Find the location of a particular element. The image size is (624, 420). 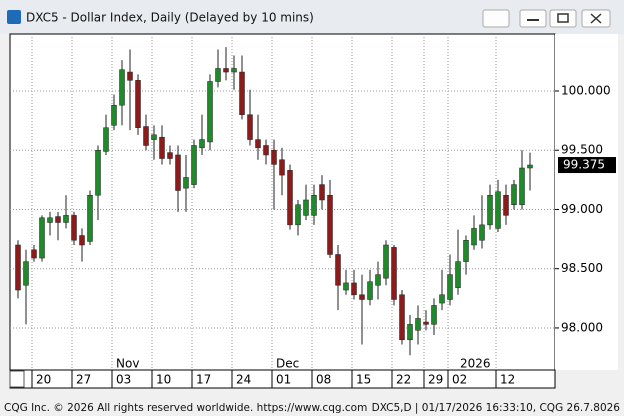

y-axis-area is located at coordinates (586, 202).